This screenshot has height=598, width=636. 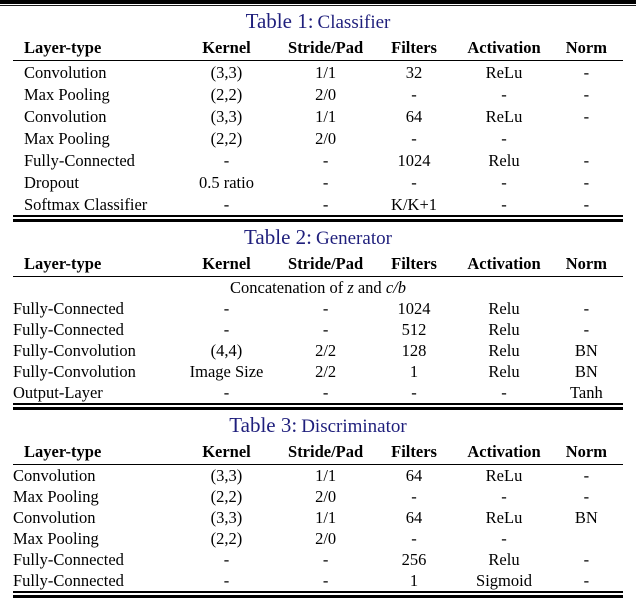 What do you see at coordinates (226, 453) in the screenshot?
I see `column-header-kernel: Kernel` at bounding box center [226, 453].